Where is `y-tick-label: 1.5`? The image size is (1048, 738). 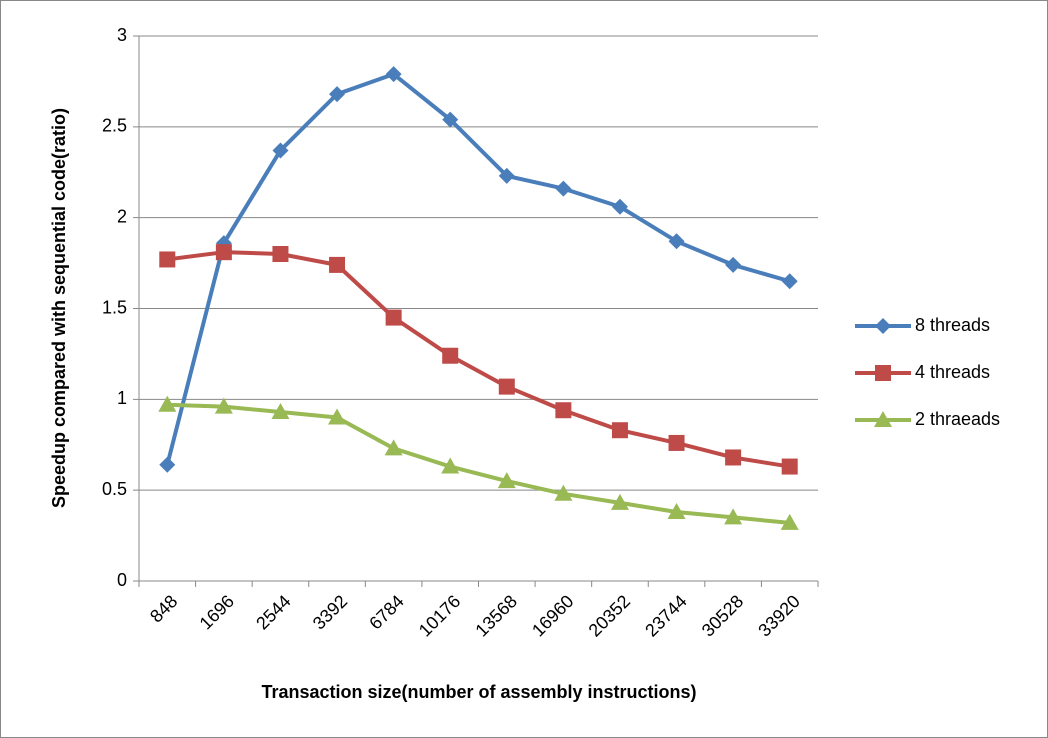 y-tick-label: 1.5 is located at coordinates (114, 307).